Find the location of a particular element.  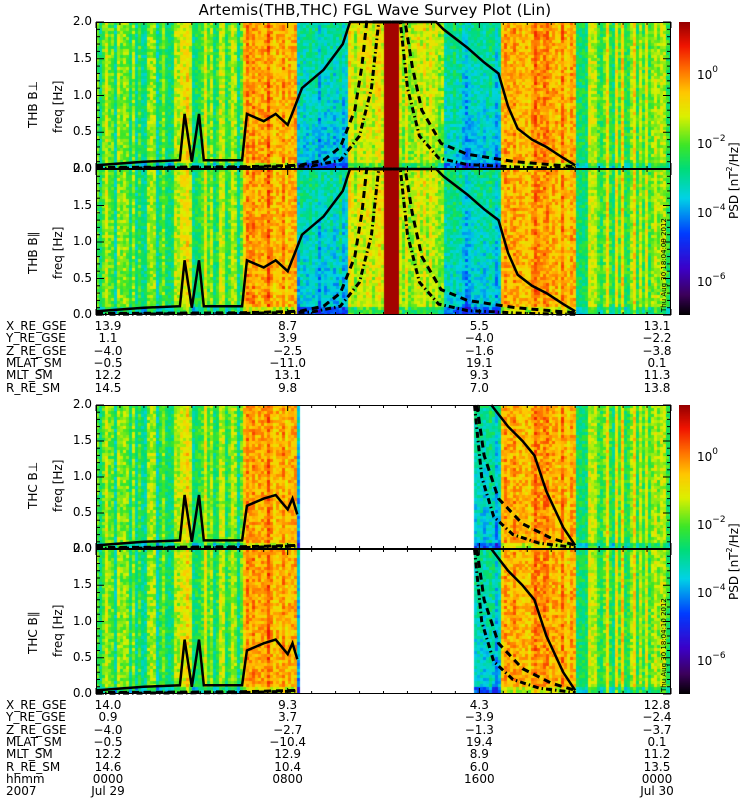

ephemeris-label: R_RE_SM is located at coordinates (33, 766).